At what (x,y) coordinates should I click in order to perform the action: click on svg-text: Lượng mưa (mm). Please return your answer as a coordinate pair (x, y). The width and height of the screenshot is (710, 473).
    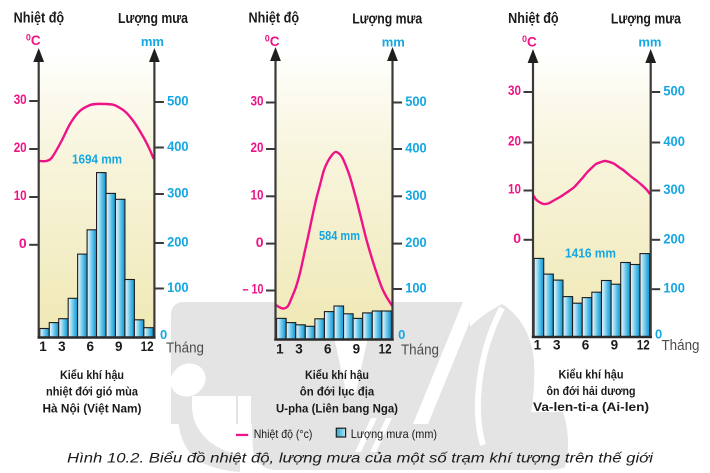
    Looking at the image, I should click on (394, 434).